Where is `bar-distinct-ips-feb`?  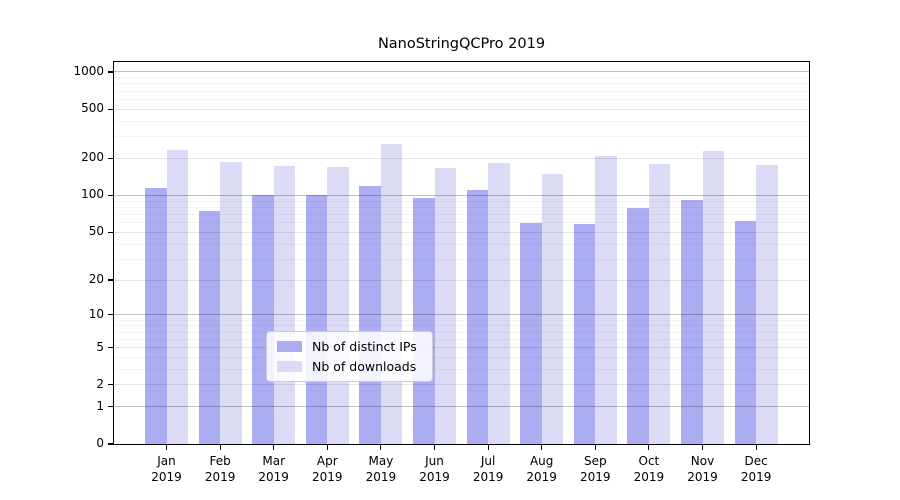 bar-distinct-ips-feb is located at coordinates (209, 327).